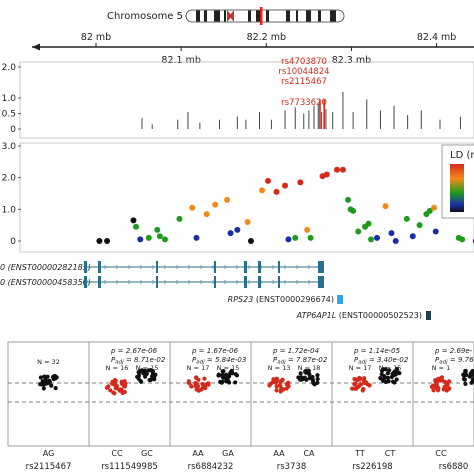  Describe the element at coordinates (303, 72) in the screenshot. I see `highlight-snp-label: rs10044824` at that location.